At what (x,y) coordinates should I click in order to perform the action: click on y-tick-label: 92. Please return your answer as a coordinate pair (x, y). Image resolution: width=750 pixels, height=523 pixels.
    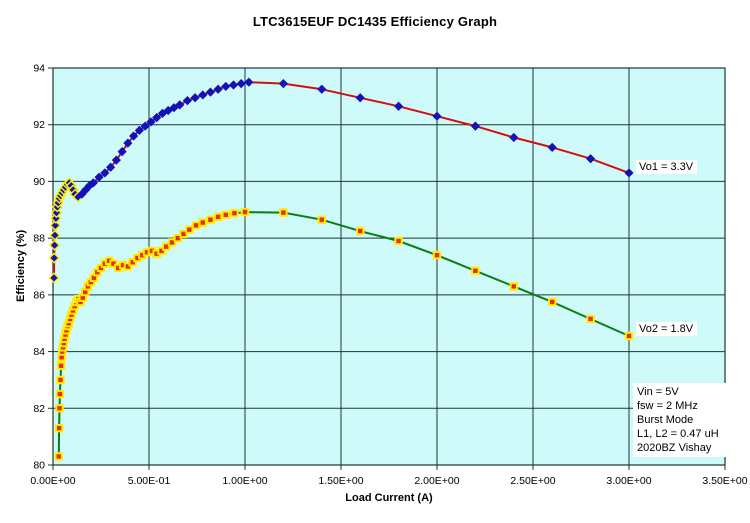
    Looking at the image, I should click on (39, 125).